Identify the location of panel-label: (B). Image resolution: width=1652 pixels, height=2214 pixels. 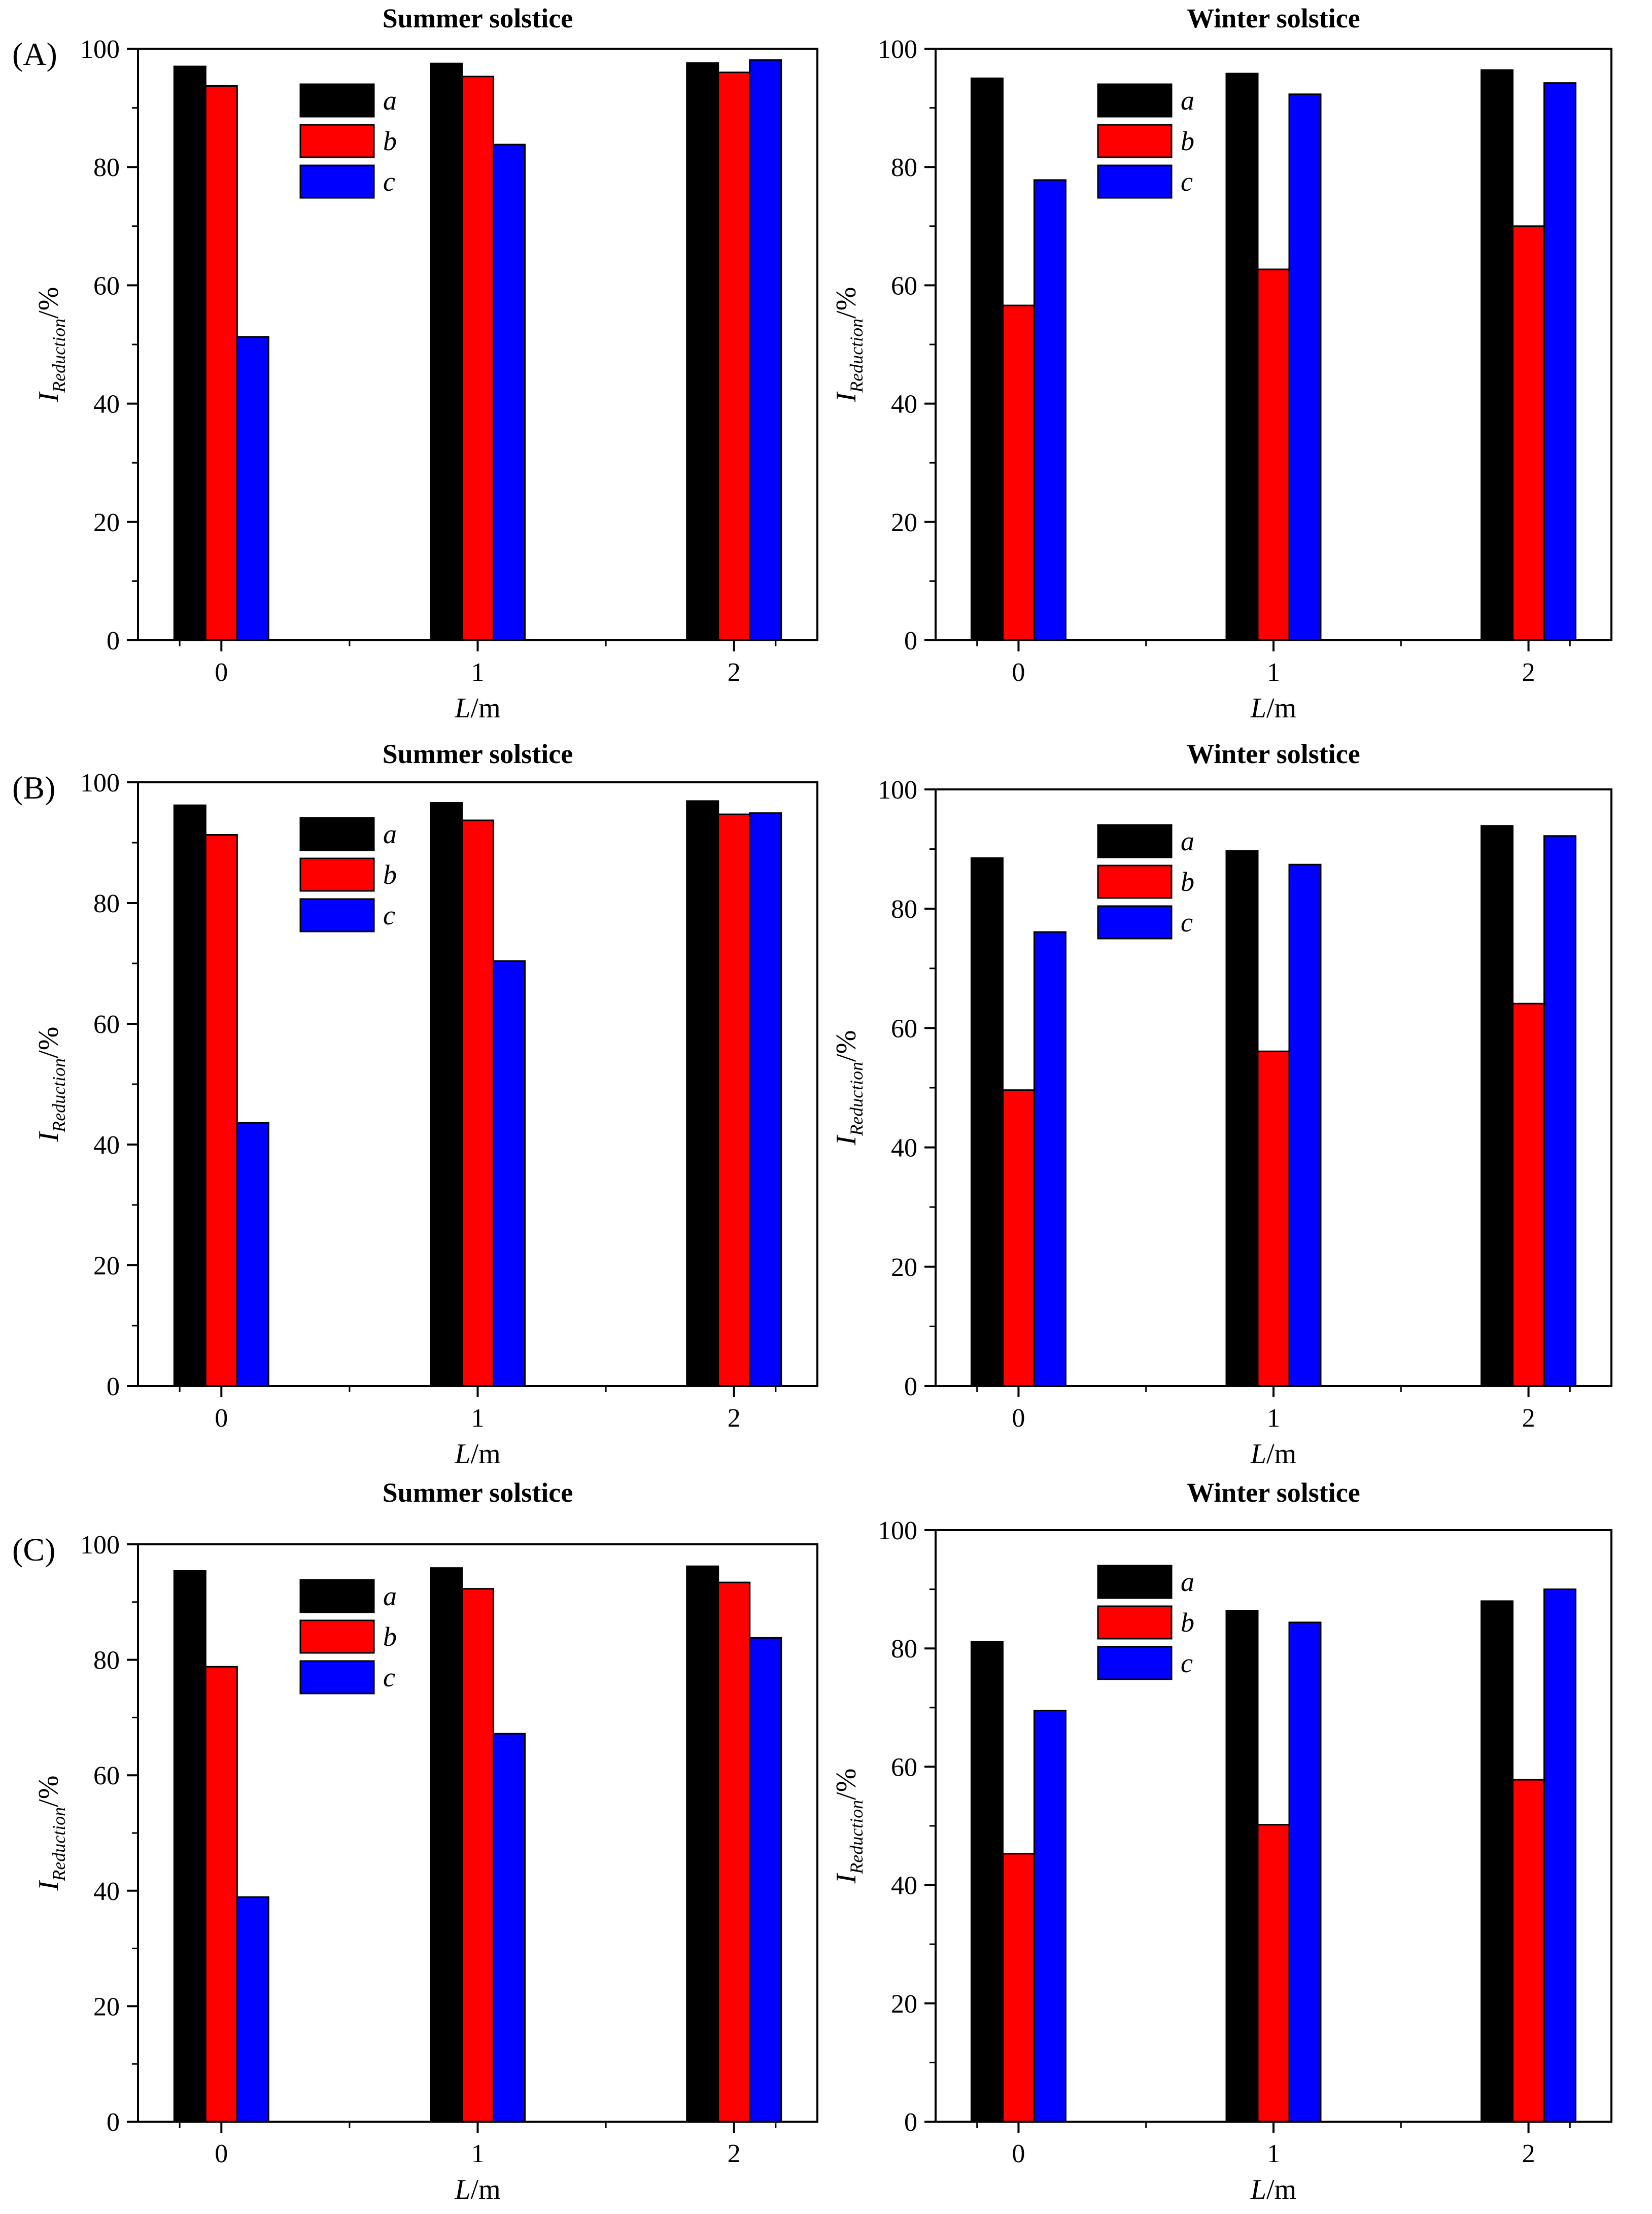
(33, 788).